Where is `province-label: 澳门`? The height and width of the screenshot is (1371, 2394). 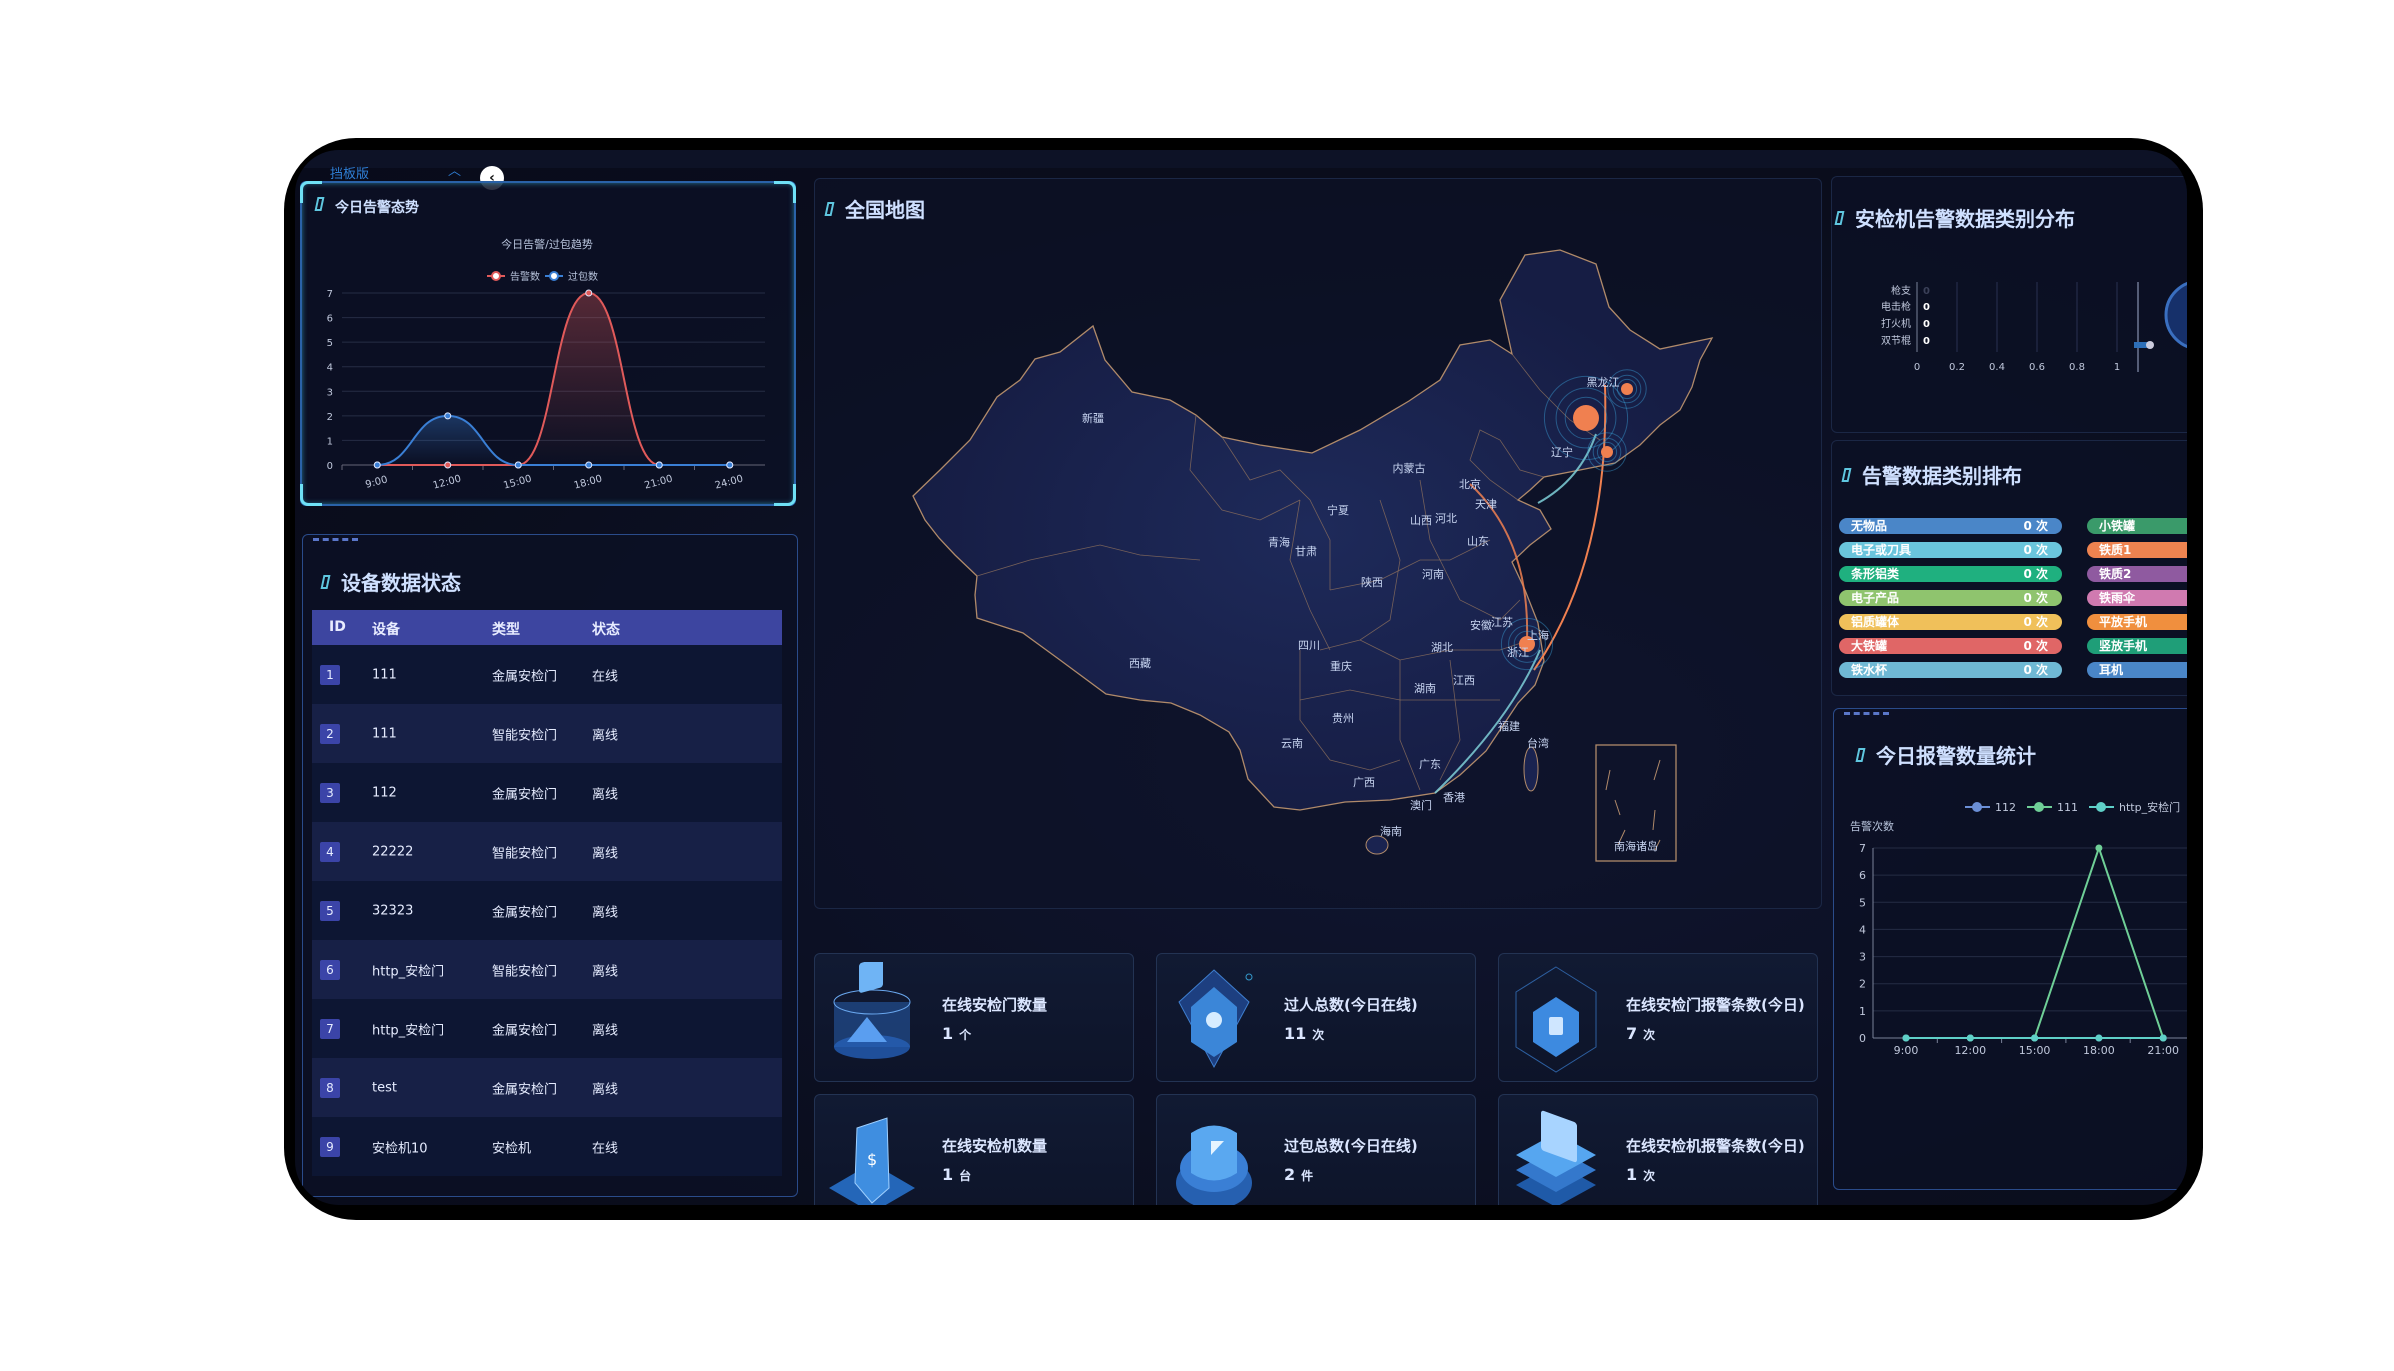
province-label: 澳门 is located at coordinates (1421, 805).